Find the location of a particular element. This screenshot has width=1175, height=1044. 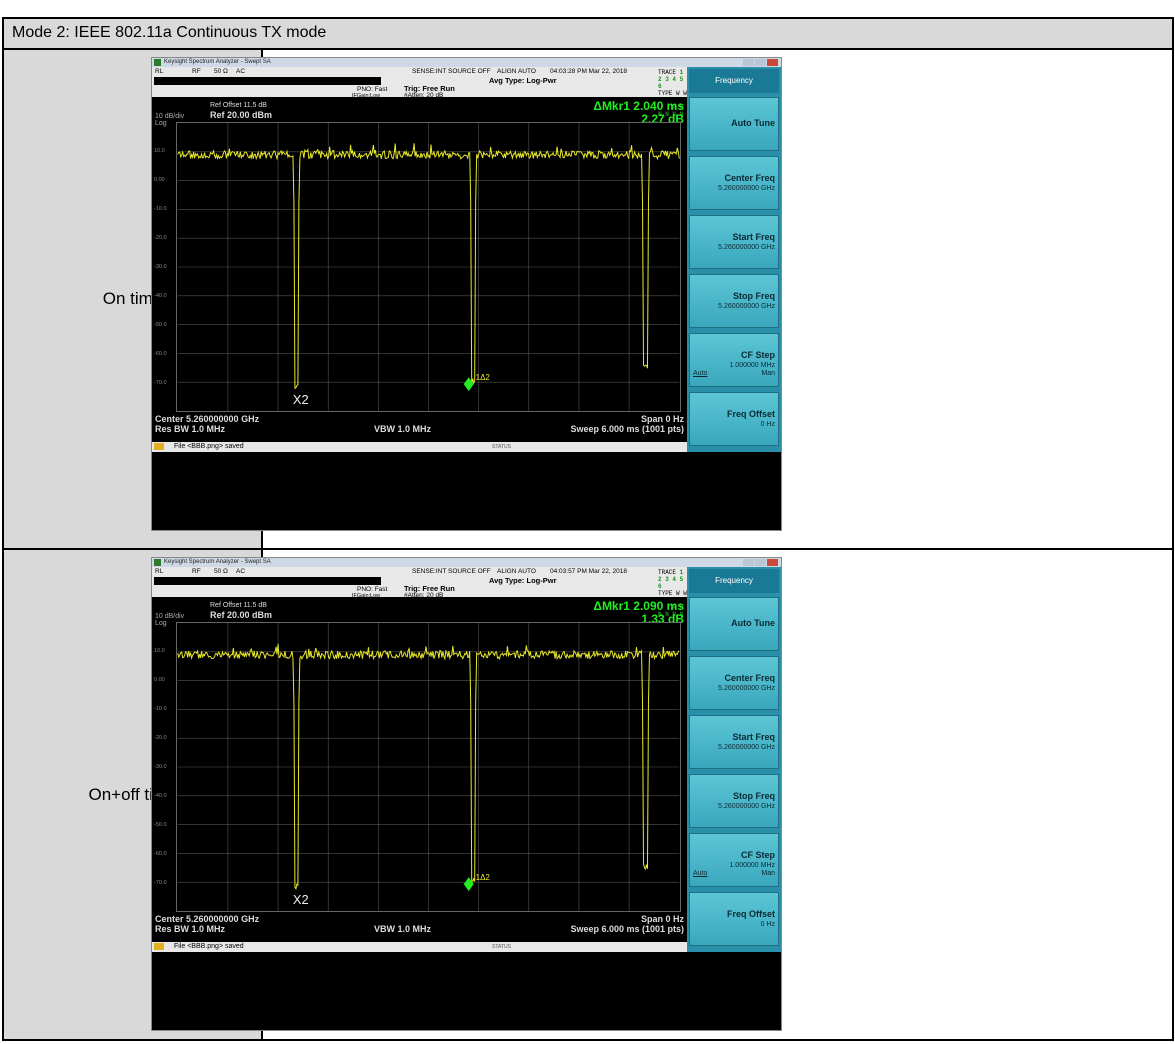

window-controls is located at coordinates (760, 562).